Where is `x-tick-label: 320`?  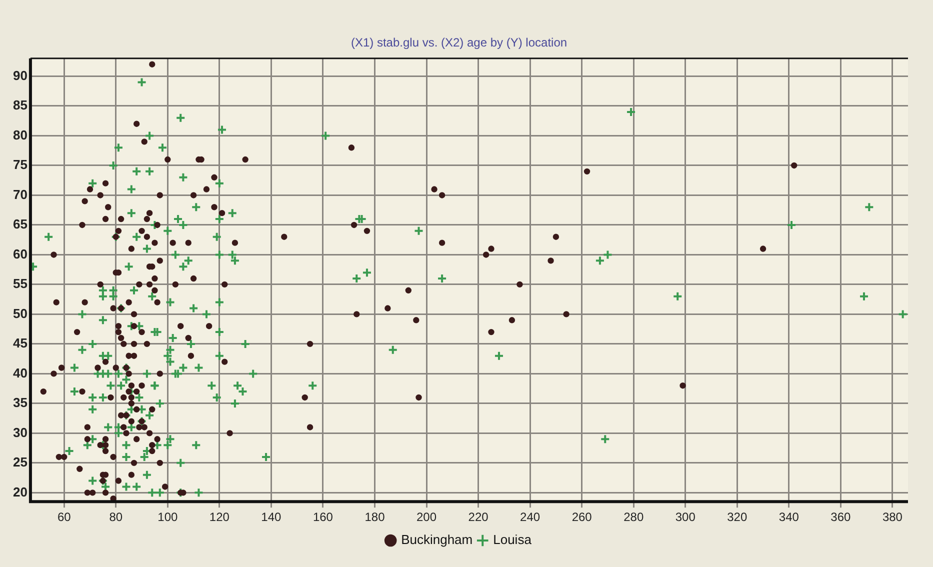
x-tick-label: 320 is located at coordinates (737, 517).